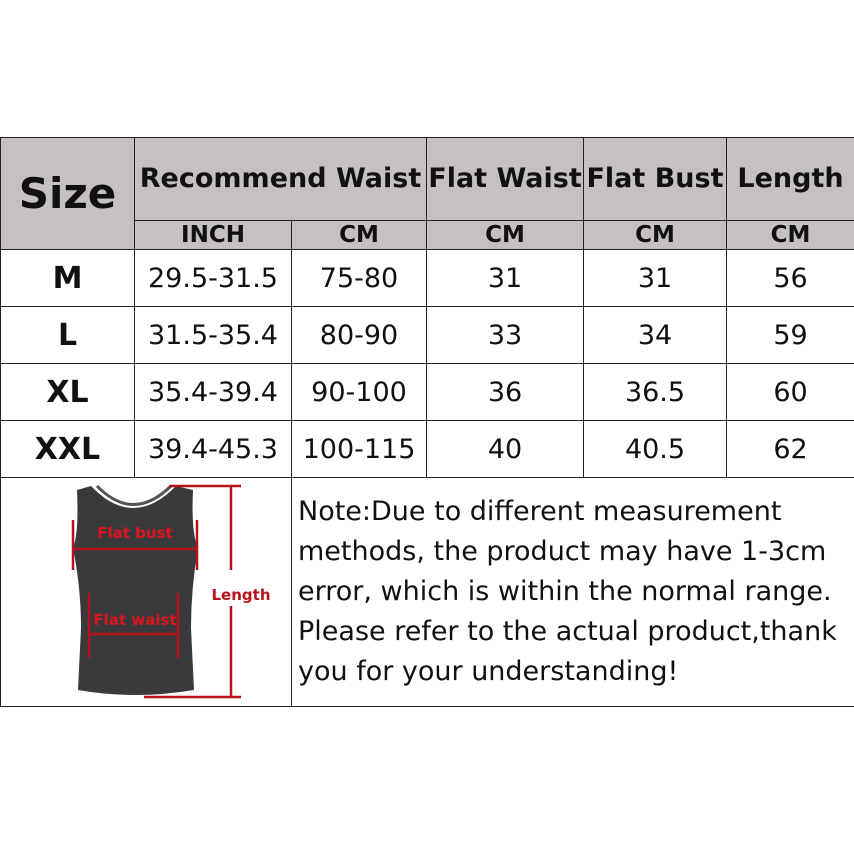 The width and height of the screenshot is (854, 854). What do you see at coordinates (67, 335) in the screenshot?
I see `size-cell: L` at bounding box center [67, 335].